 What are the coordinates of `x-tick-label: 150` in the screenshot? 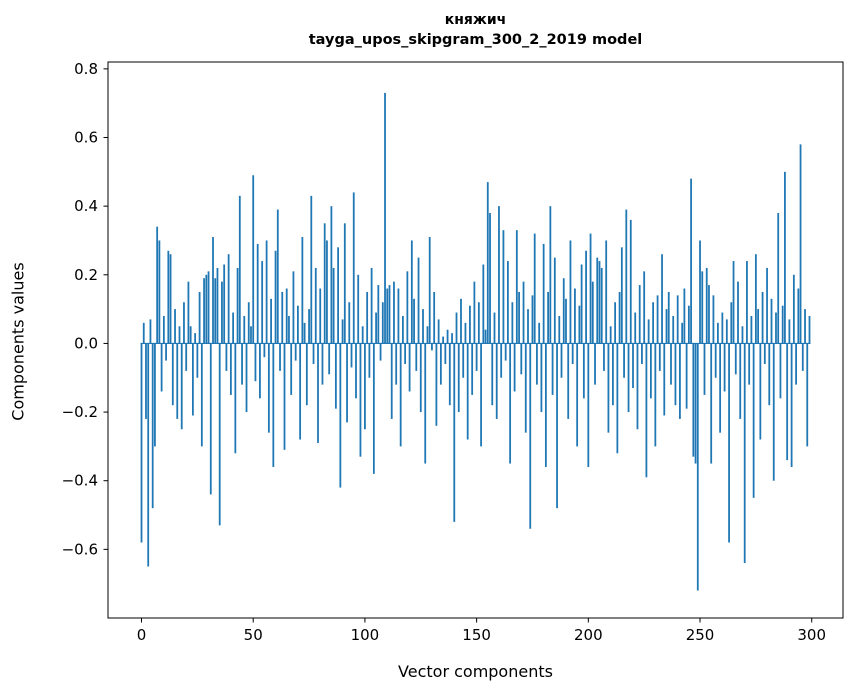 It's located at (476, 635).